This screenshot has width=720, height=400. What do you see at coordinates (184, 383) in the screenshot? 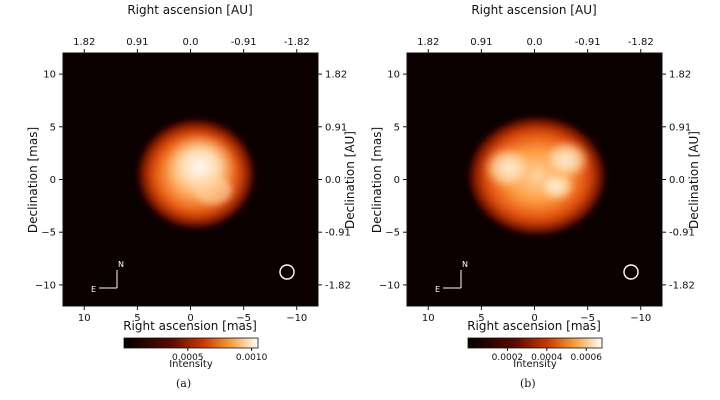
I see `caption-a: (a)` at bounding box center [184, 383].